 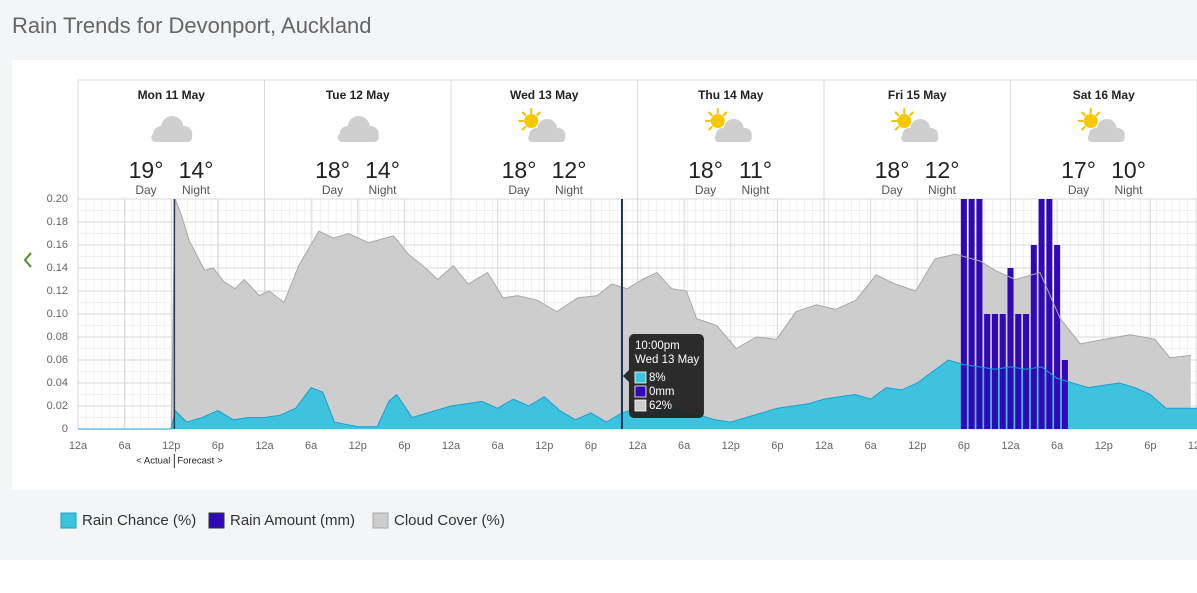 I want to click on legend-label: Rain Chance (%), so click(x=139, y=520).